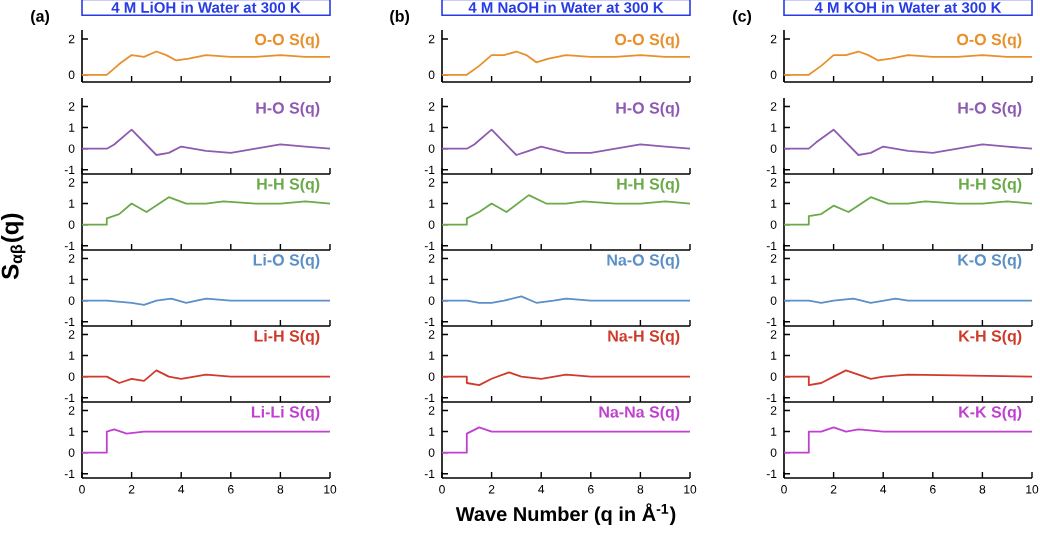 This screenshot has width=1040, height=548. What do you see at coordinates (287, 337) in the screenshot?
I see `series-label: Li-H S(q)` at bounding box center [287, 337].